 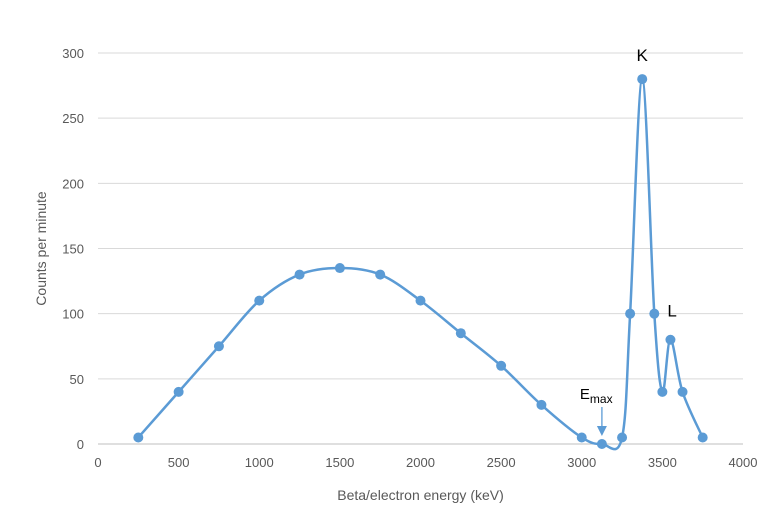 I want to click on y-tick-label: 50, so click(x=77, y=379).